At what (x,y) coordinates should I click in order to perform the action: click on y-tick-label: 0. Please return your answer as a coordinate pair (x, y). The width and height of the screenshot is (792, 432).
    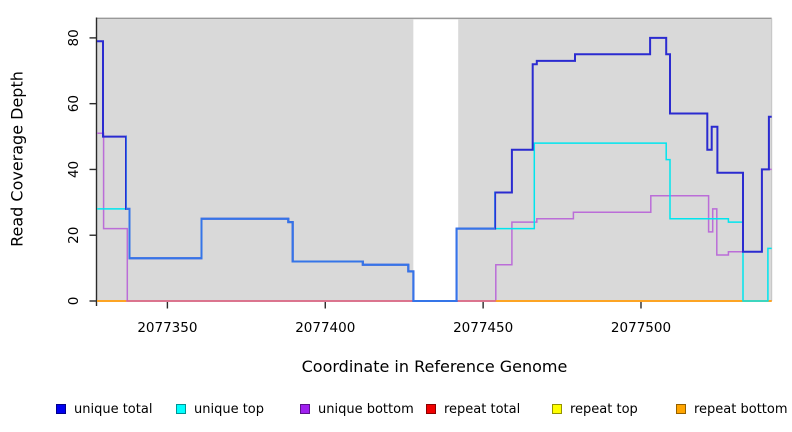
    Looking at the image, I should click on (74, 301).